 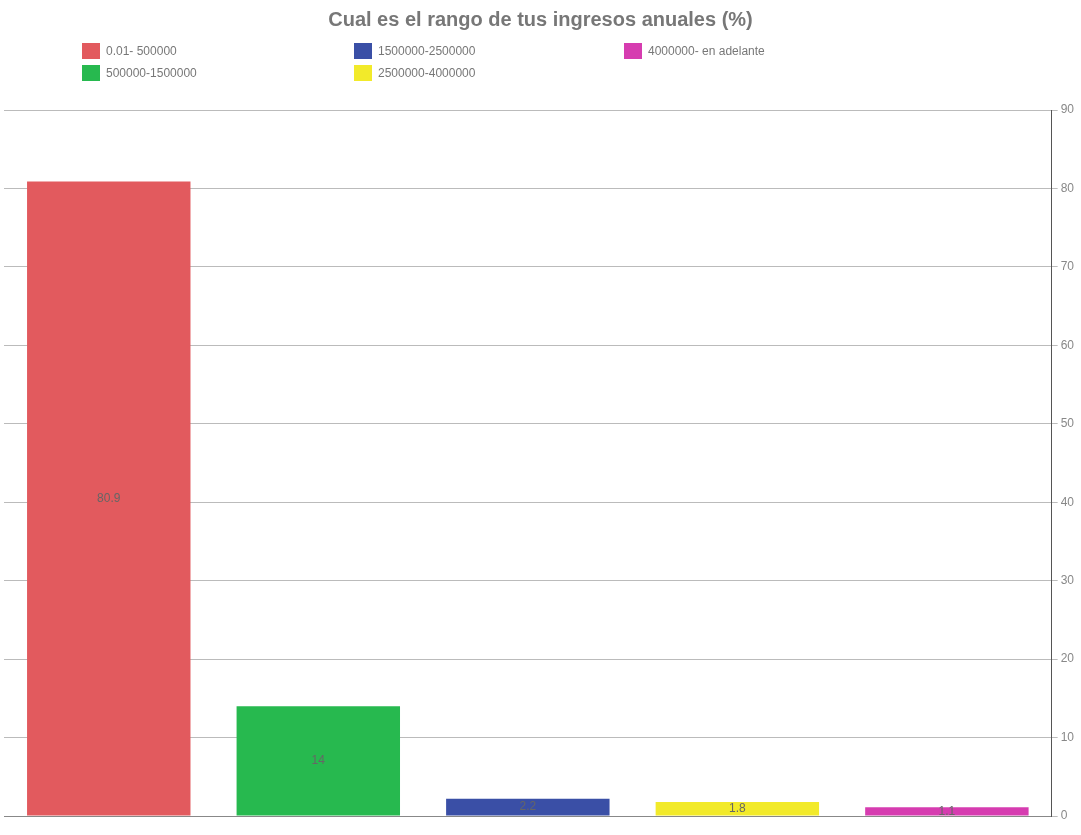 What do you see at coordinates (1067, 187) in the screenshot?
I see `y-tick-label: 80` at bounding box center [1067, 187].